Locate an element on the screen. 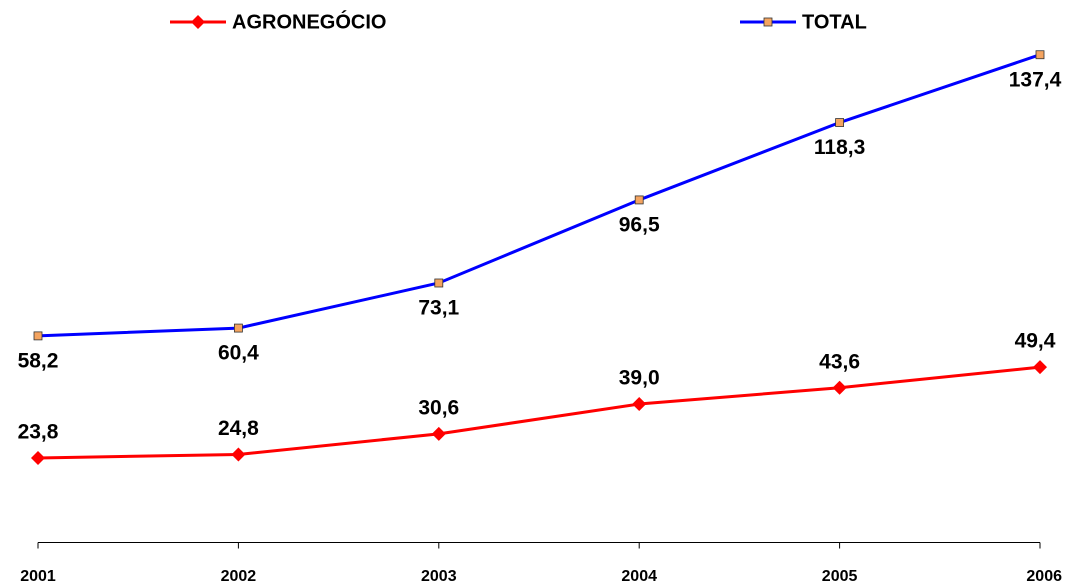  x-tick-label: 2006 is located at coordinates (1044, 576).